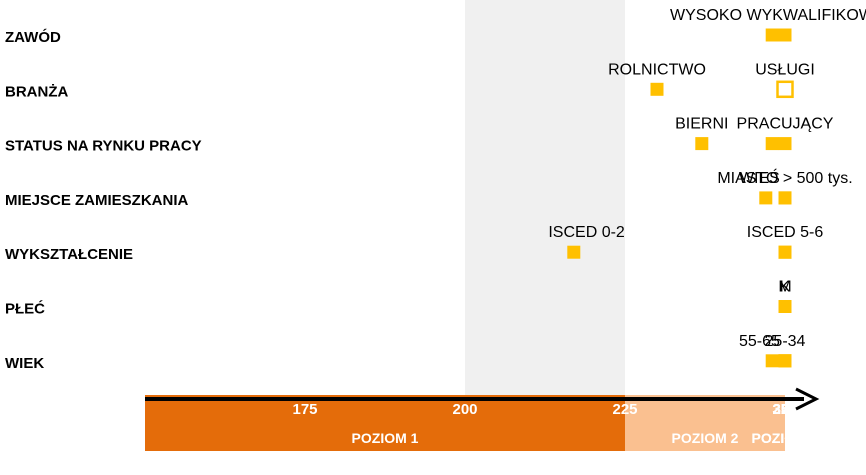 This screenshot has height=475, width=866. I want to click on annotation-label: M, so click(784, 287).